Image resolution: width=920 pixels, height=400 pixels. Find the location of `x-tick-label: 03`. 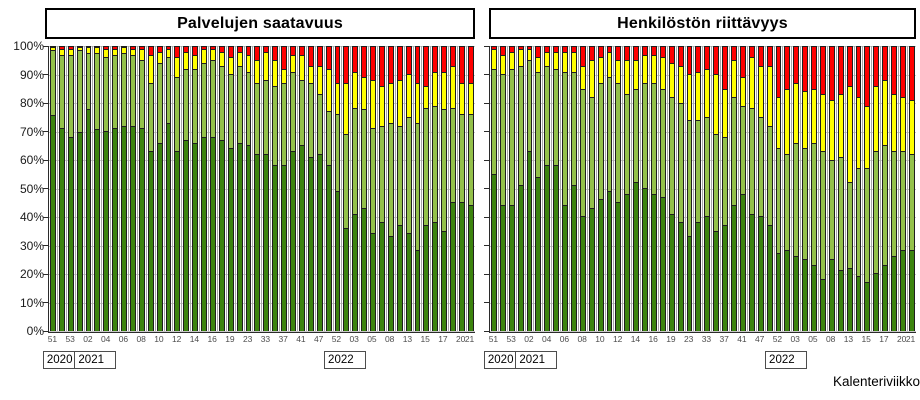

x-tick-label: 03 is located at coordinates (795, 339).